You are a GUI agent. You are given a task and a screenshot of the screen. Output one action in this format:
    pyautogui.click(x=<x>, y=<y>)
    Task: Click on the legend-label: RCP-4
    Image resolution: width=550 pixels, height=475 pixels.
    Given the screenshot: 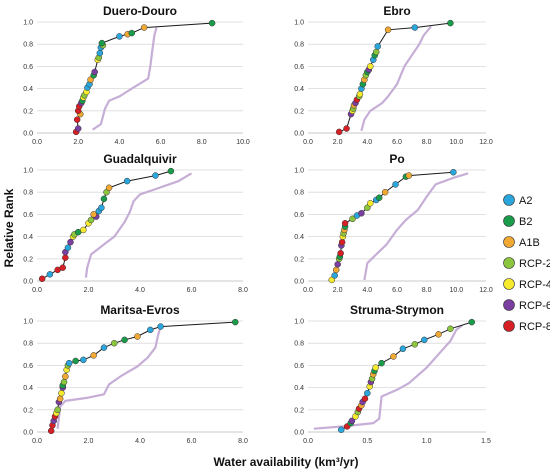 What is the action you would take?
    pyautogui.click(x=534, y=285)
    